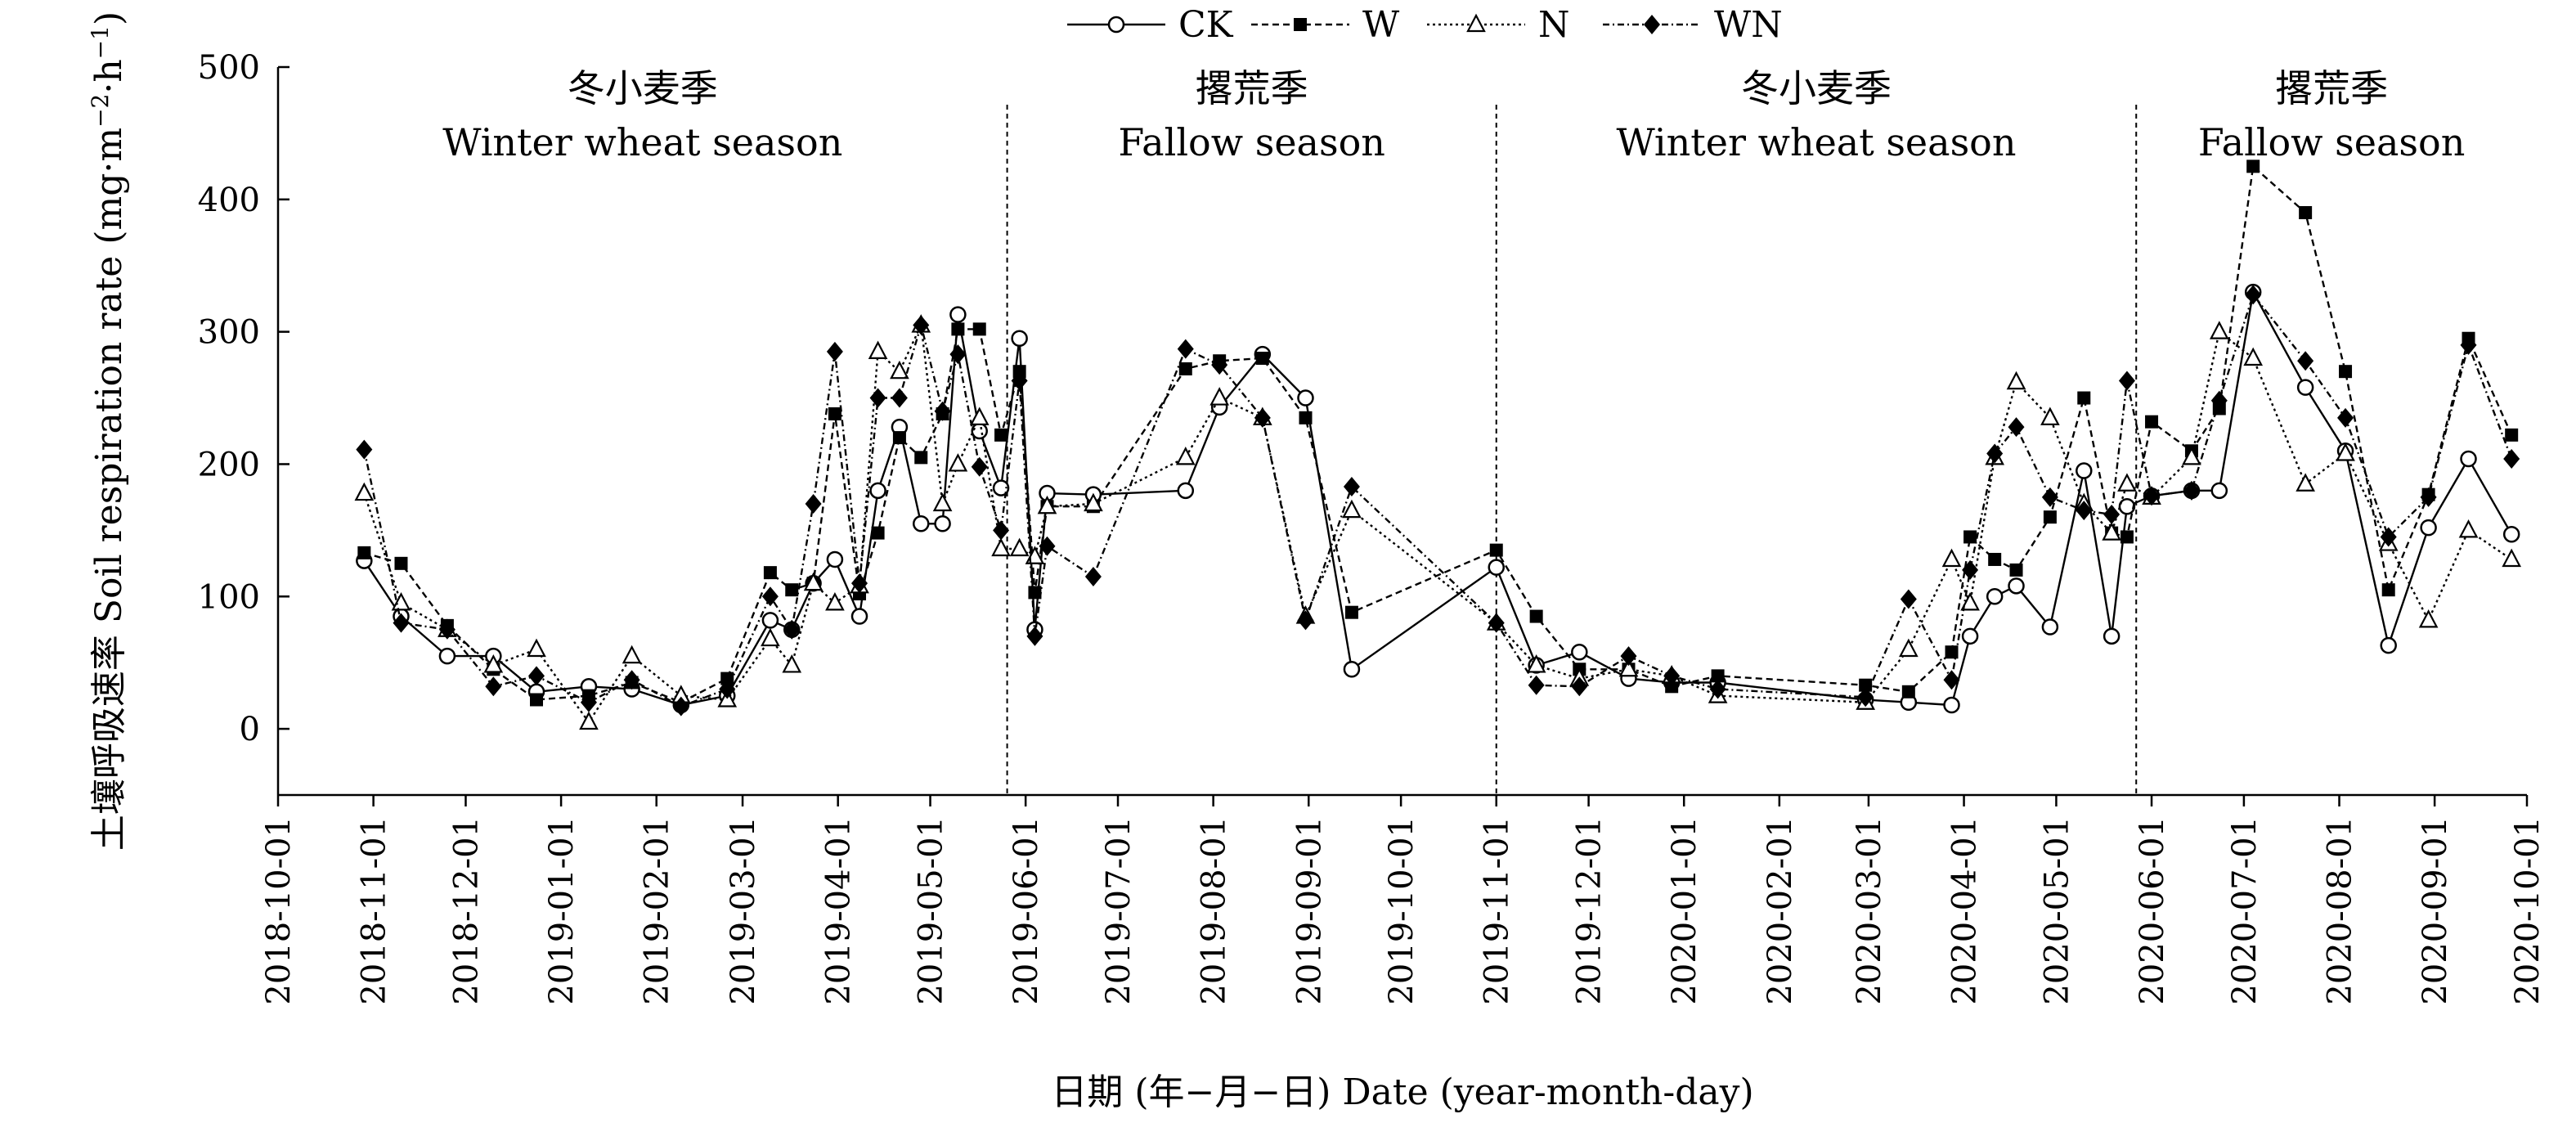  What do you see at coordinates (1402, 1092) in the screenshot?
I see `x-axis-title: 日期 (年−月−日) Date (year-month-day)` at bounding box center [1402, 1092].